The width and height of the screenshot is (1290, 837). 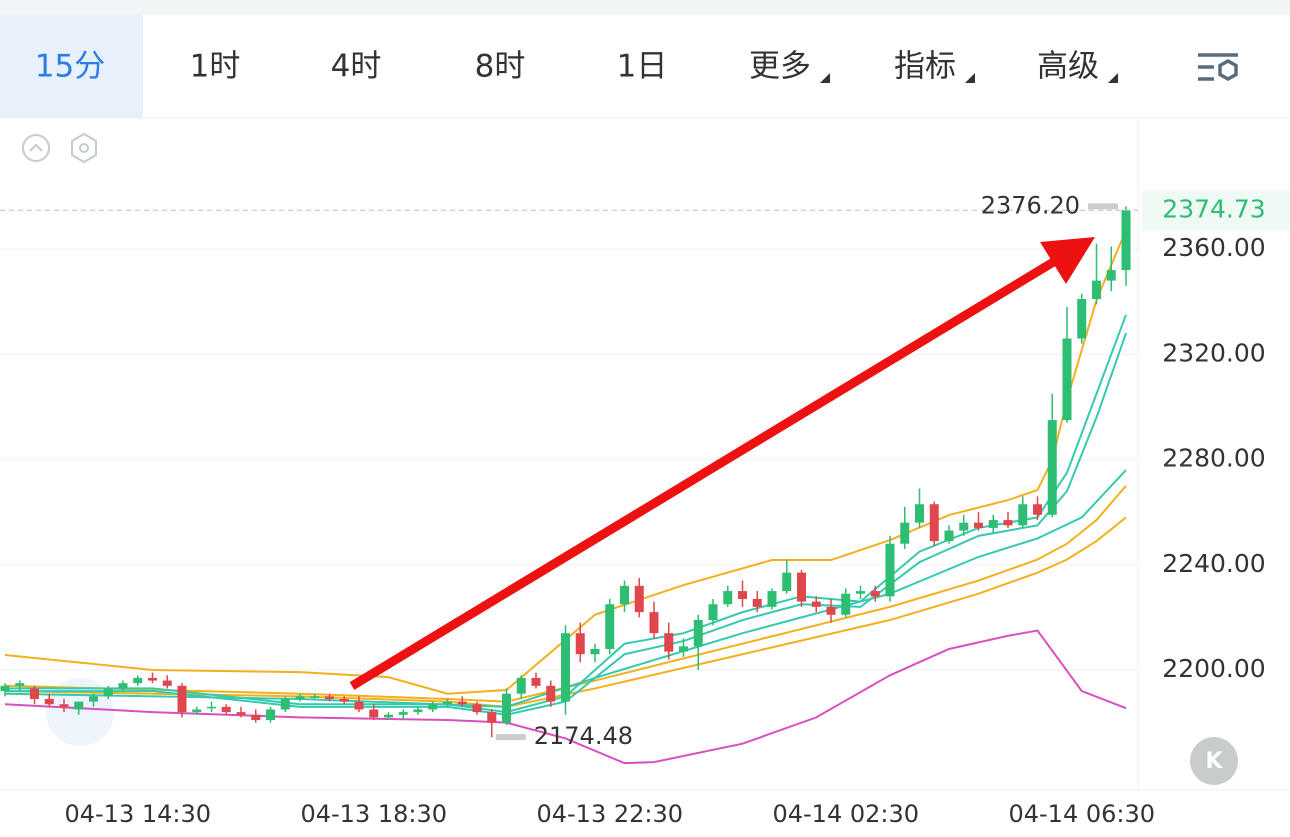 I want to click on tab: 15分, so click(x=70, y=67).